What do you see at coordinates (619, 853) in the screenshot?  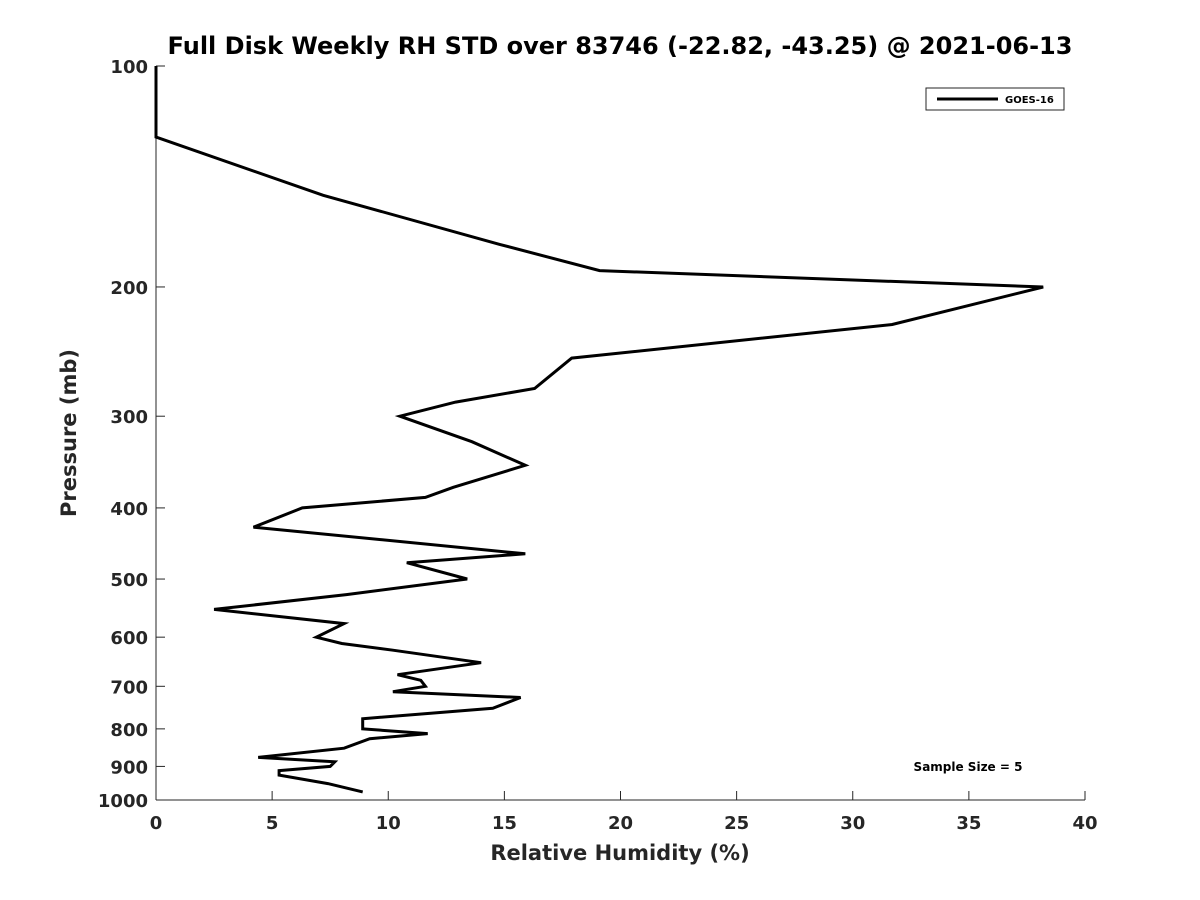 I see `x-axis-label: Relative Humidity (%)` at bounding box center [619, 853].